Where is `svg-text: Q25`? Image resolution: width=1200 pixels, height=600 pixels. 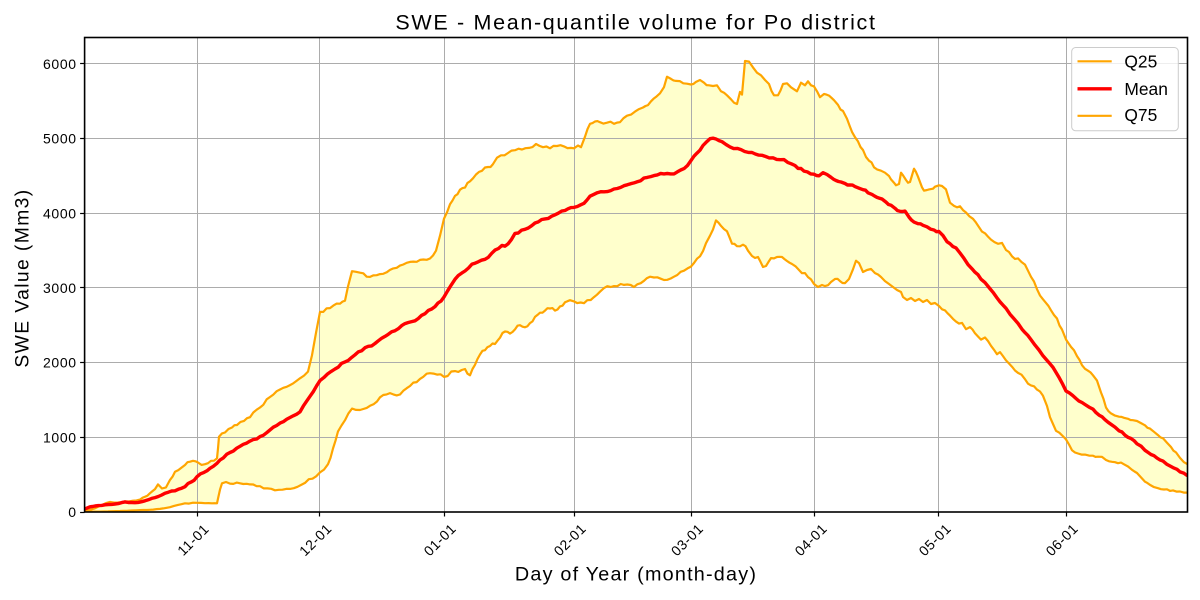 svg-text: Q25 is located at coordinates (1140, 61).